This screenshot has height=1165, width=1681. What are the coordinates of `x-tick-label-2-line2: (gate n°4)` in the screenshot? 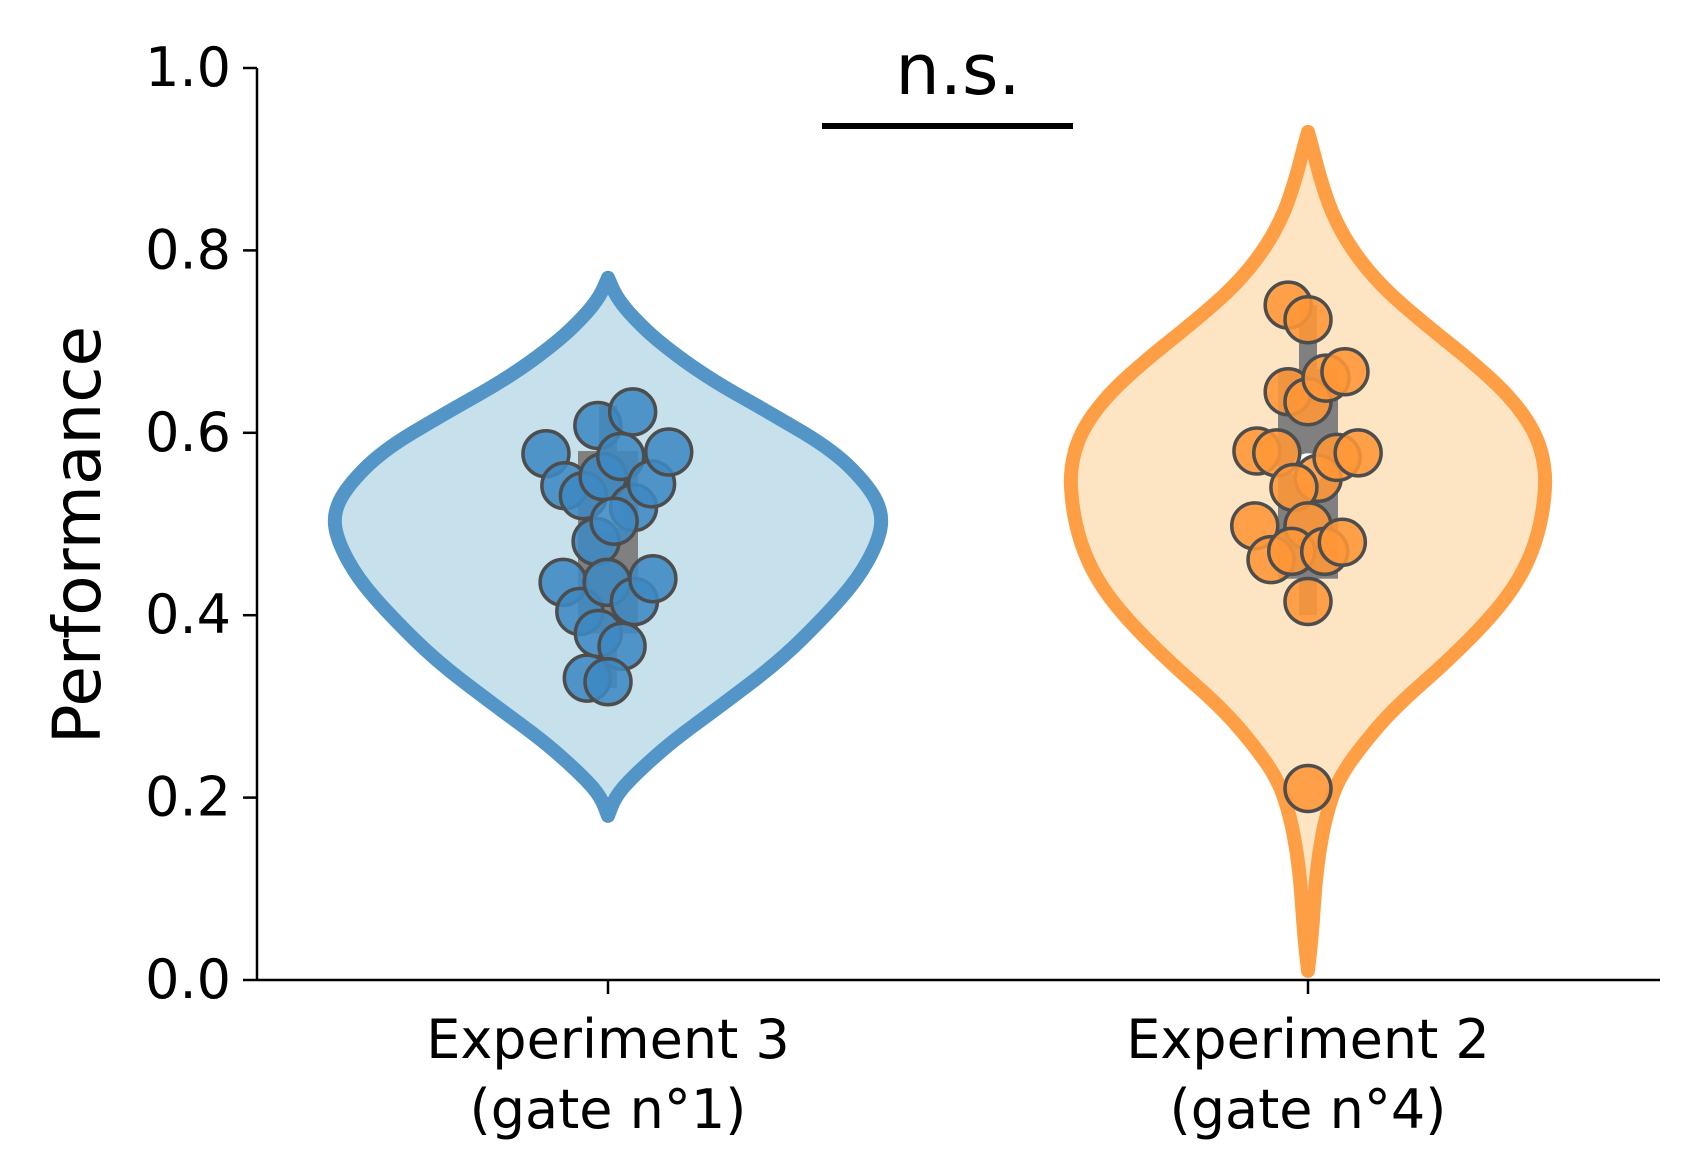 It's located at (1308, 1109).